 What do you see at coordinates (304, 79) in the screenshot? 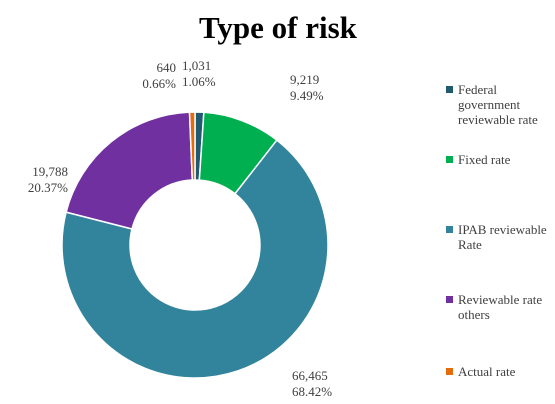
I see `data-label: 9,219` at bounding box center [304, 79].